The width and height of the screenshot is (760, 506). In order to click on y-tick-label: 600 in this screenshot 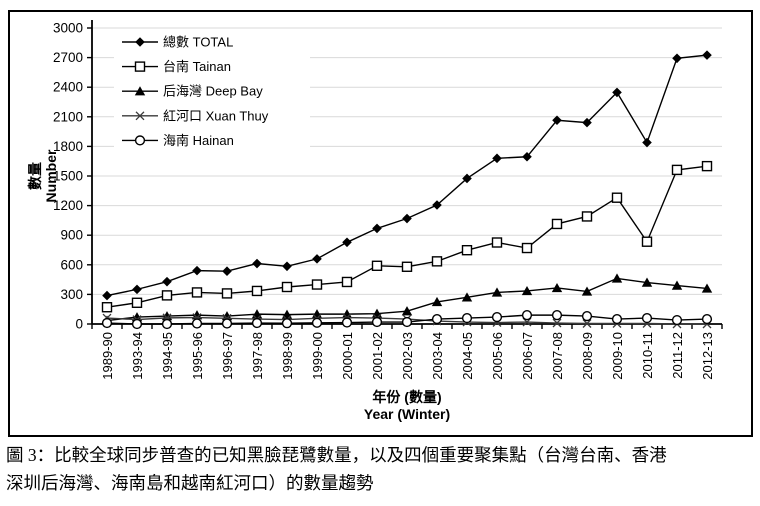, I will do `click(71, 264)`.